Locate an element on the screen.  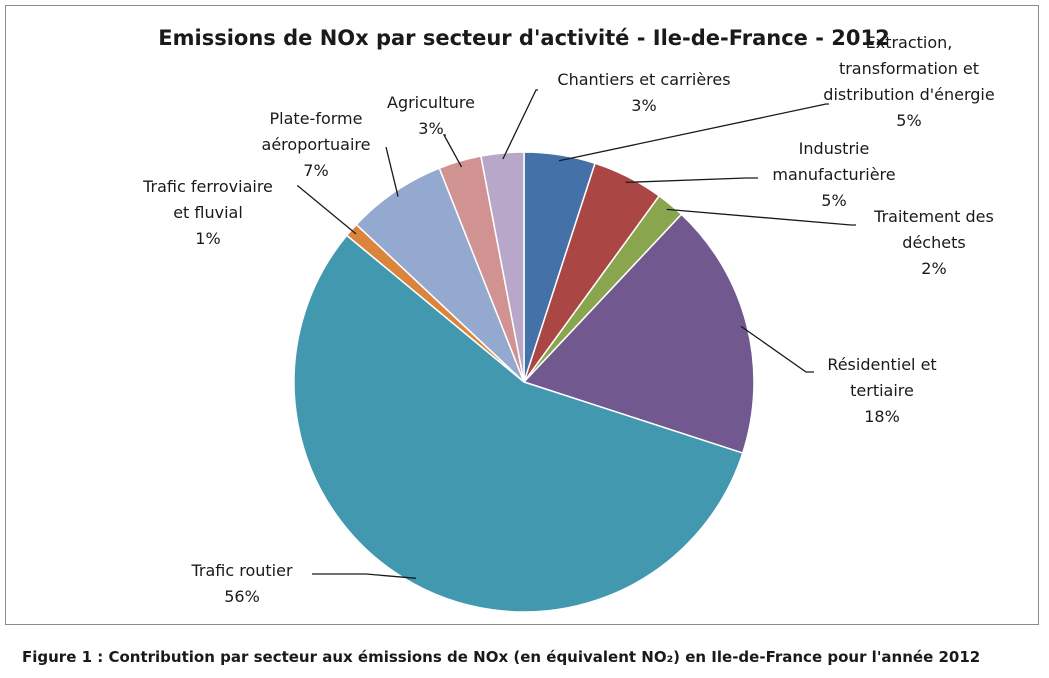
slice-label-line: manufacturière is located at coordinates (833, 174).